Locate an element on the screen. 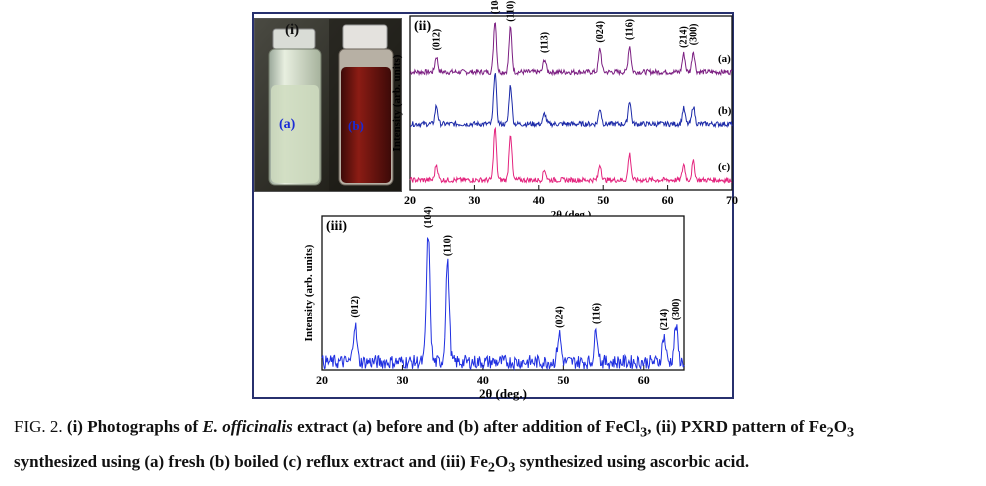 The image size is (986, 486). x-tick-label: 70 is located at coordinates (732, 200).